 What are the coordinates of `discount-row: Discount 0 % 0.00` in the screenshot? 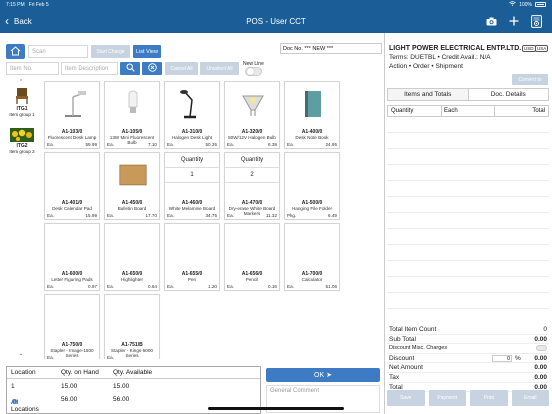 It's located at (468, 359).